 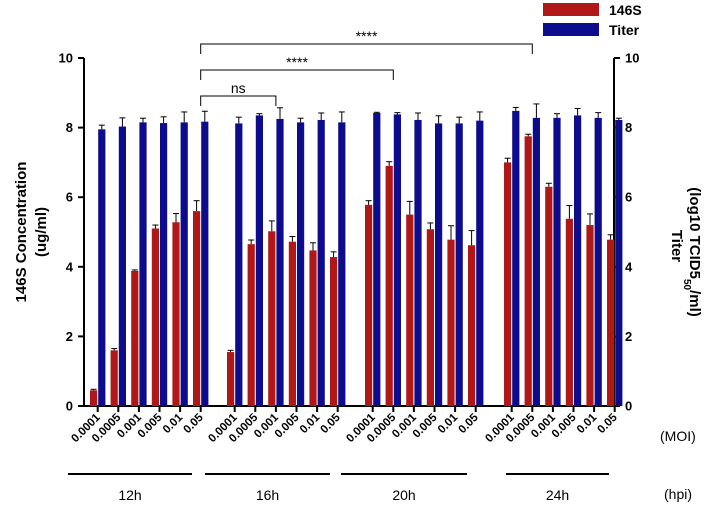 I want to click on group-label-12h: 12h, so click(x=129, y=495).